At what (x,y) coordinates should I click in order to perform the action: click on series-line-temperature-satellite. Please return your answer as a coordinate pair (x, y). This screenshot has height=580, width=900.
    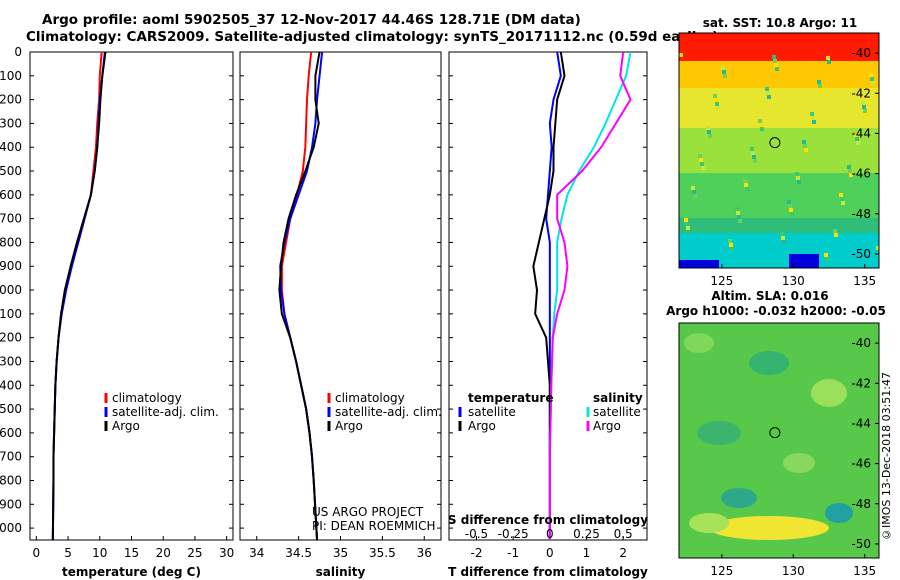
    Looking at the image, I should click on (553, 295).